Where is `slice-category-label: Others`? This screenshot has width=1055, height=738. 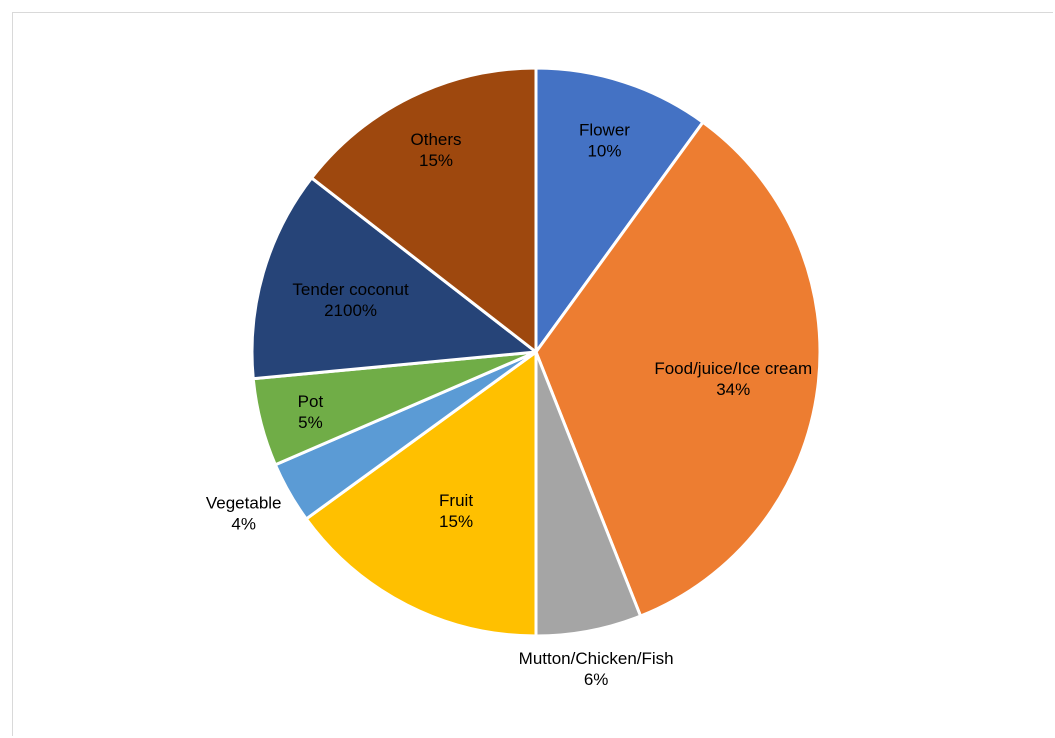
slice-category-label: Others is located at coordinates (436, 139).